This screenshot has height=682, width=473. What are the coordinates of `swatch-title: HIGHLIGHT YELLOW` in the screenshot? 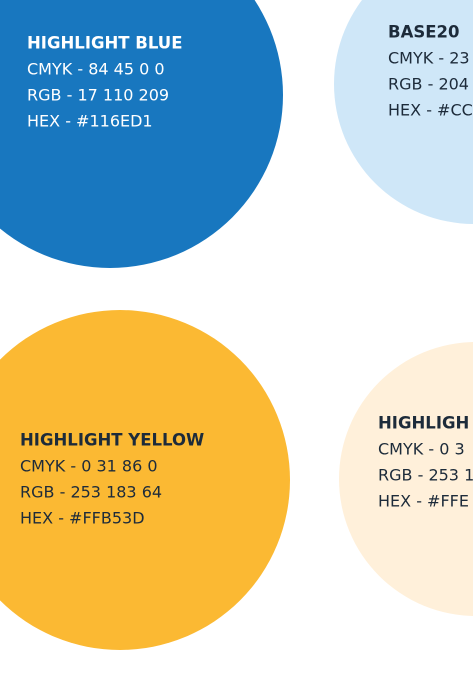 It's located at (112, 440).